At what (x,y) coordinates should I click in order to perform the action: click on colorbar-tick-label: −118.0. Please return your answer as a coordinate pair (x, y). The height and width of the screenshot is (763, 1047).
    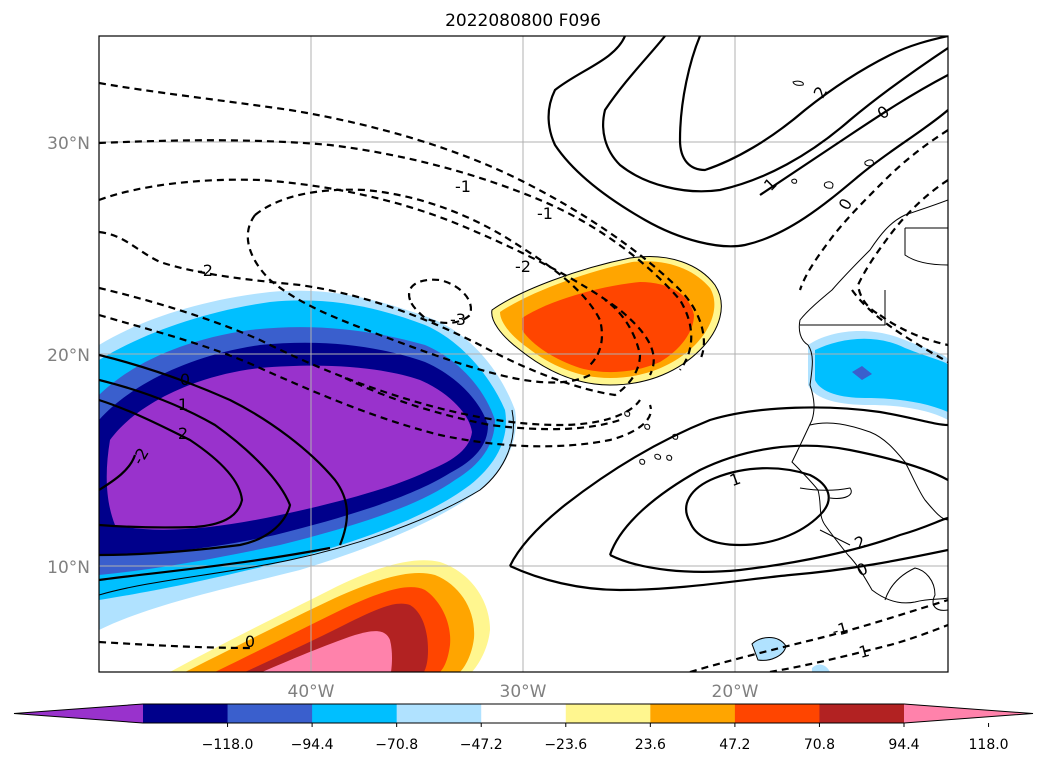
    Looking at the image, I should click on (228, 745).